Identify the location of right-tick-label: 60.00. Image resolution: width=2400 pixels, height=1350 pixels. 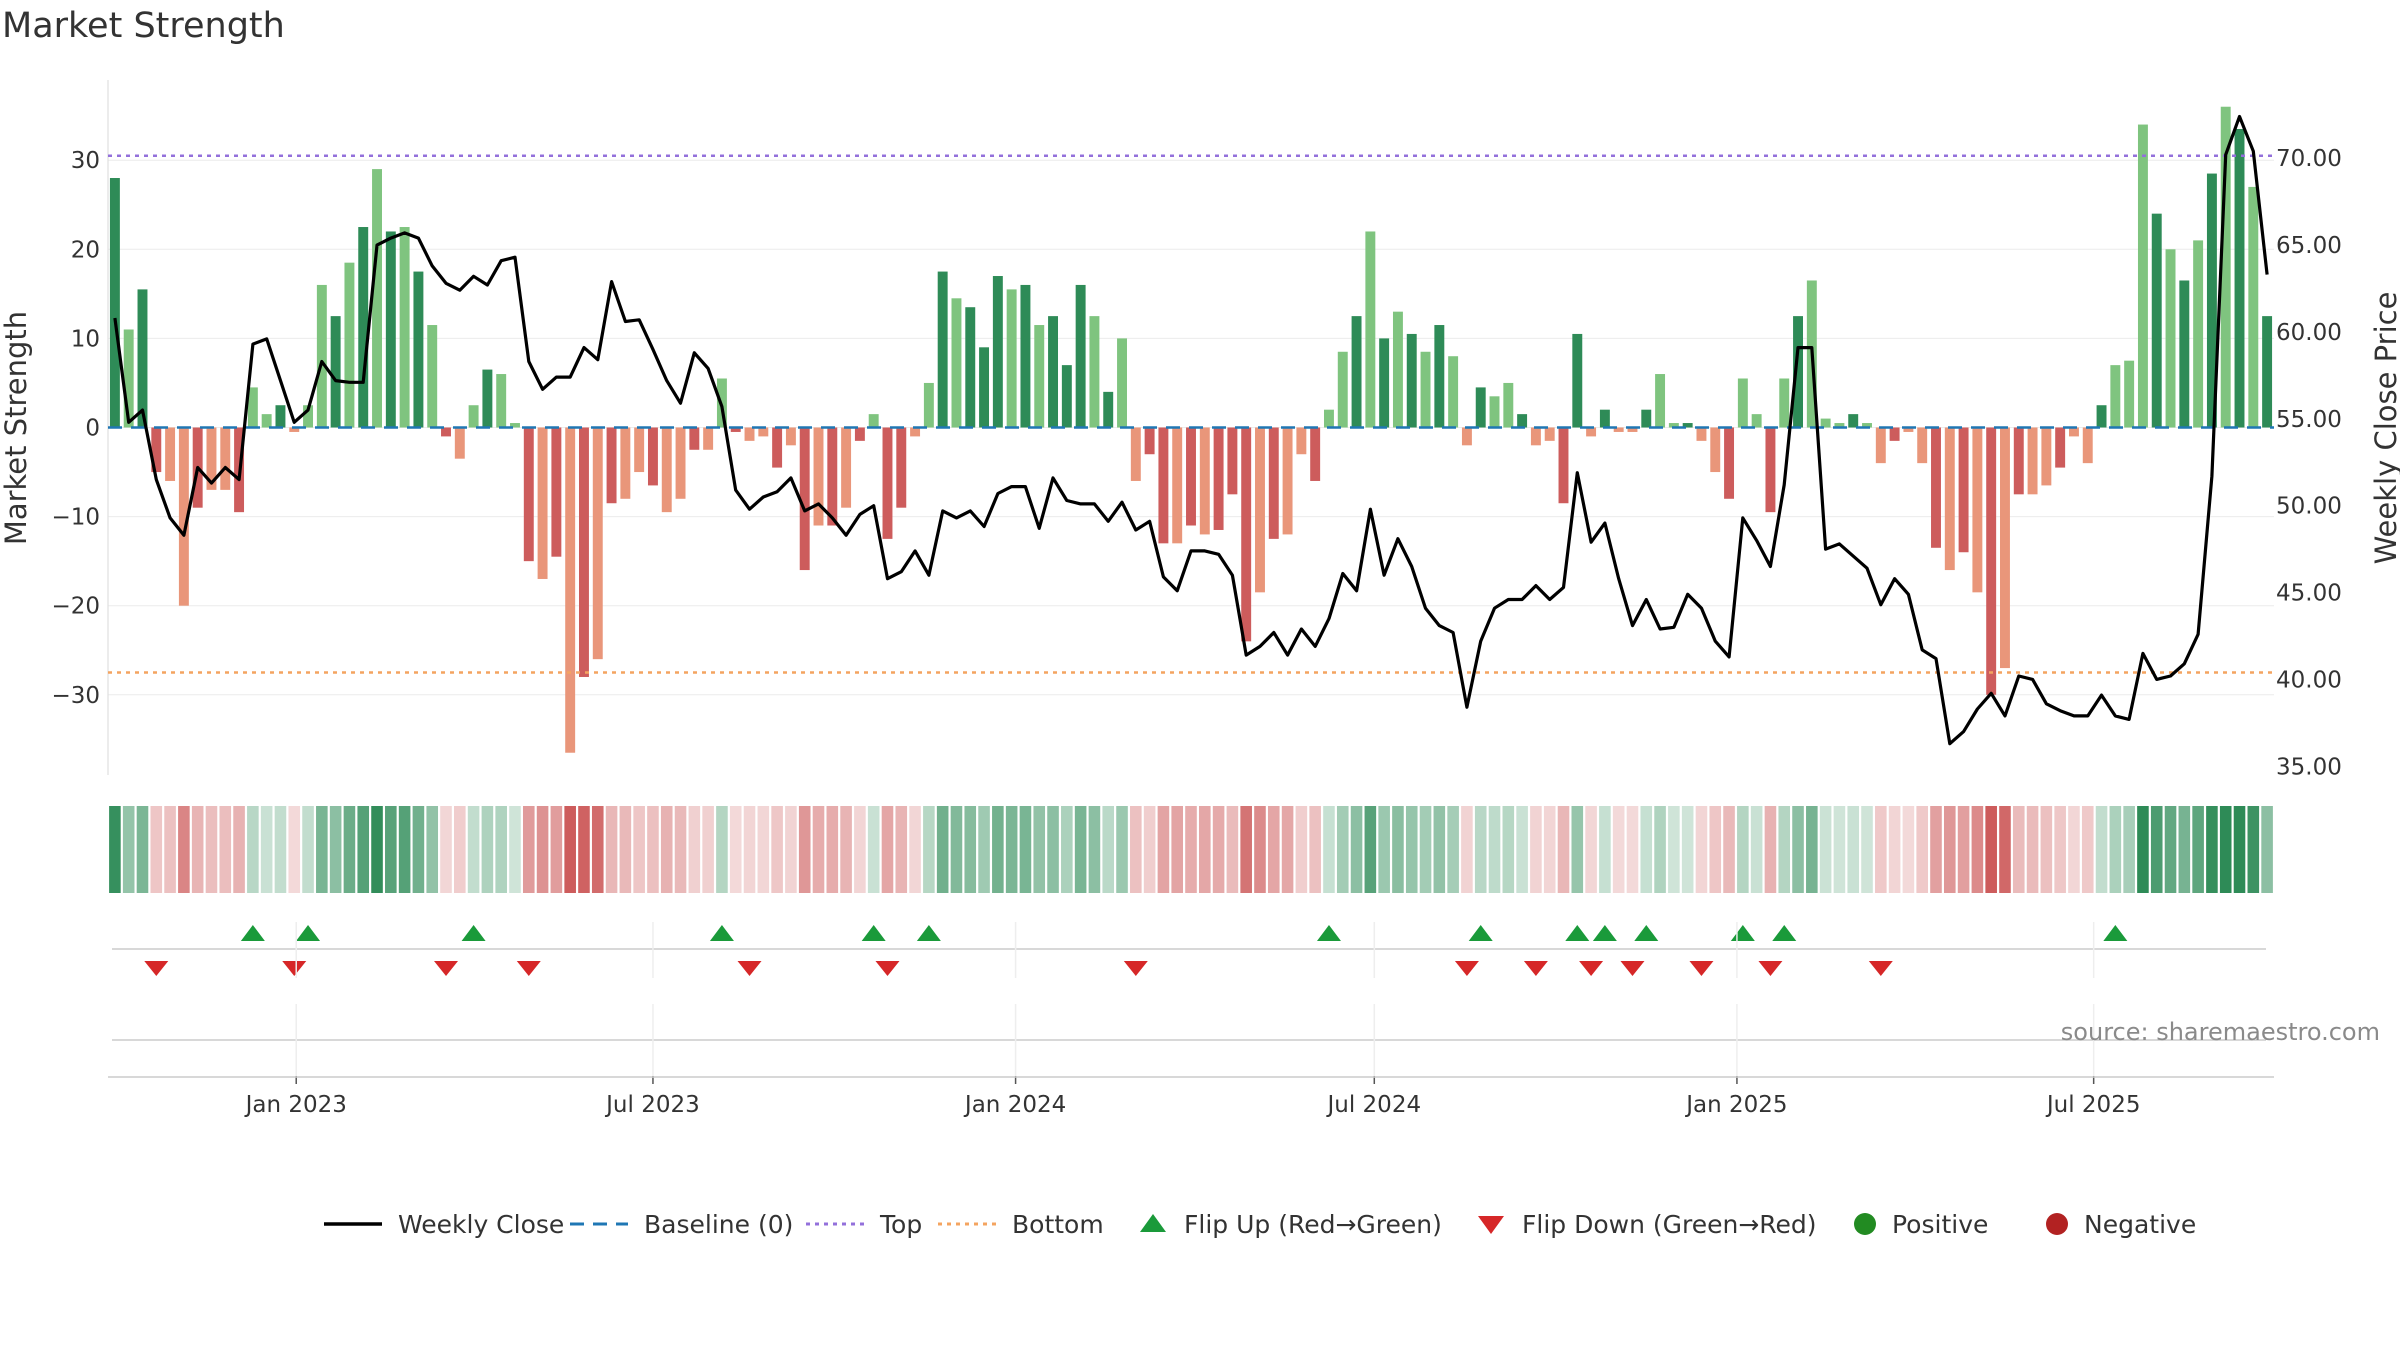
(2309, 333).